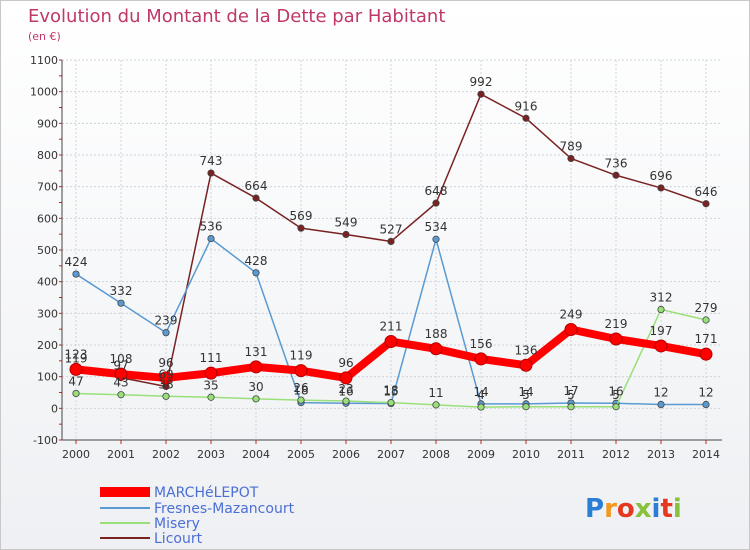 The height and width of the screenshot is (550, 750). Describe the element at coordinates (47, 187) in the screenshot. I see `y-tick-label: 700` at that location.